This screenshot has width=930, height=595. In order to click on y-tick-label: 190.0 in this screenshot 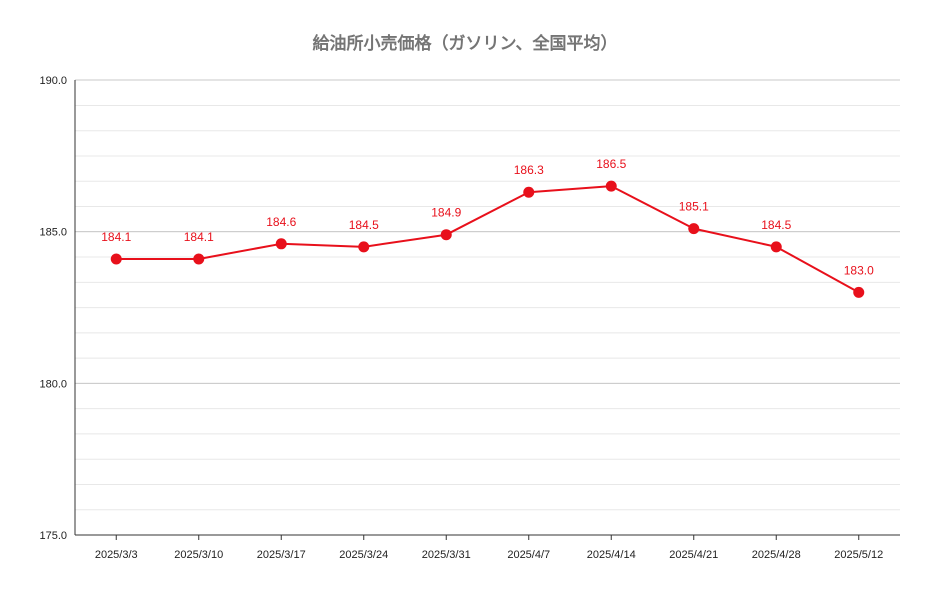, I will do `click(53, 81)`.